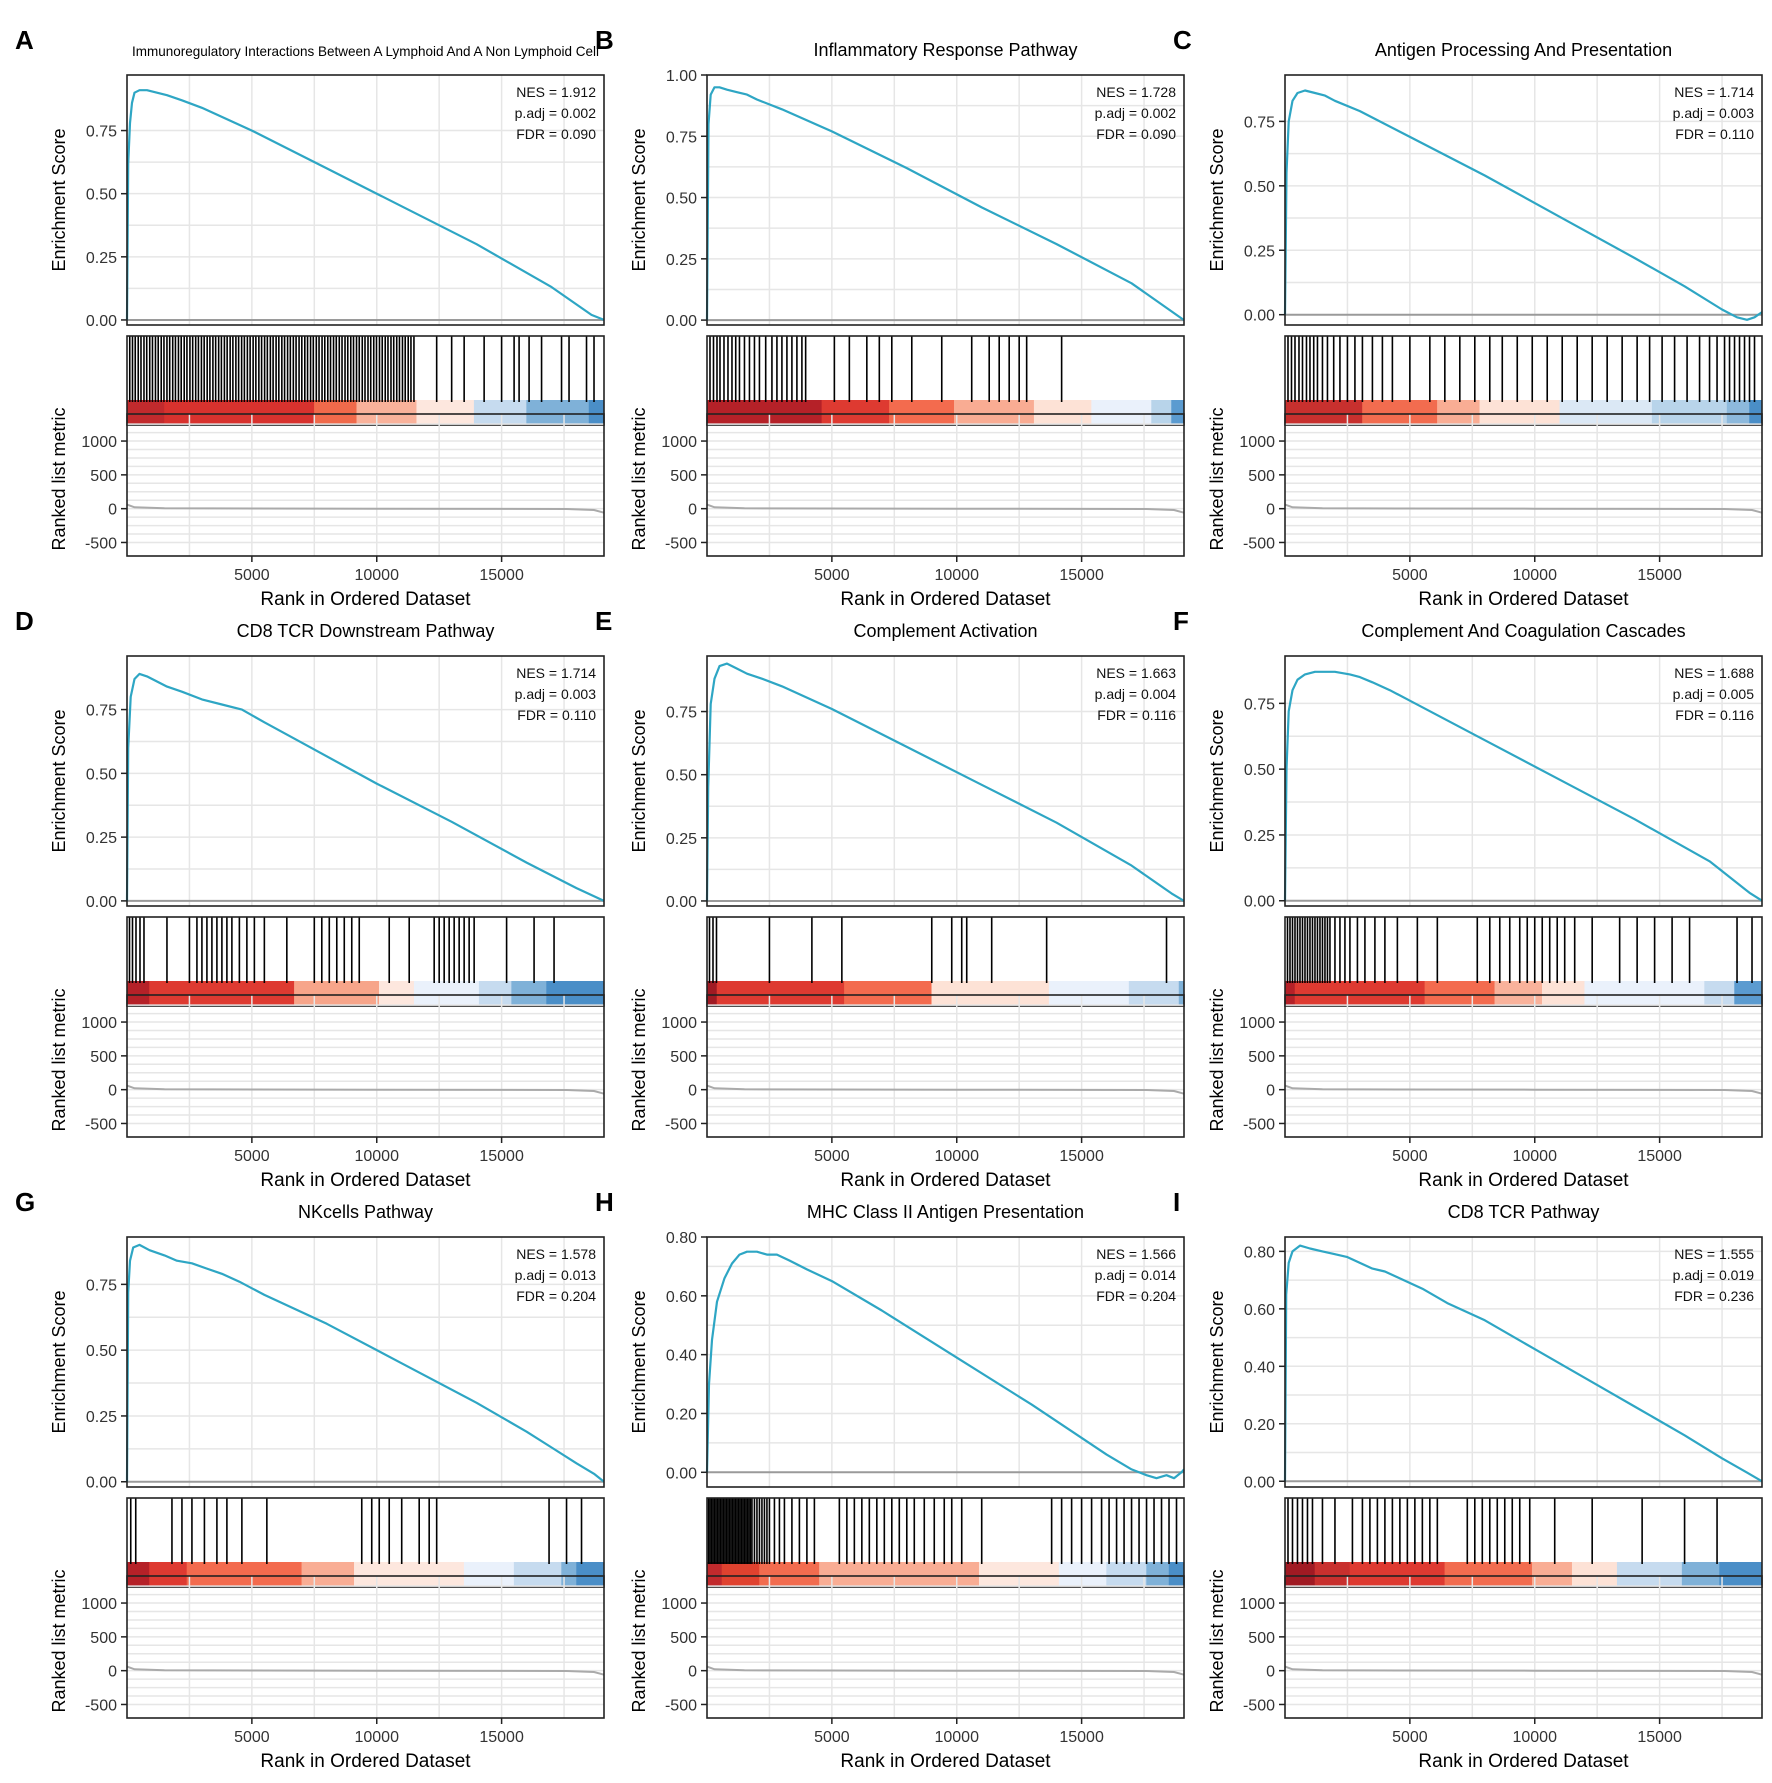 This screenshot has height=1783, width=1772. I want to click on stat-label: p.adj = 0.002, so click(1136, 113).